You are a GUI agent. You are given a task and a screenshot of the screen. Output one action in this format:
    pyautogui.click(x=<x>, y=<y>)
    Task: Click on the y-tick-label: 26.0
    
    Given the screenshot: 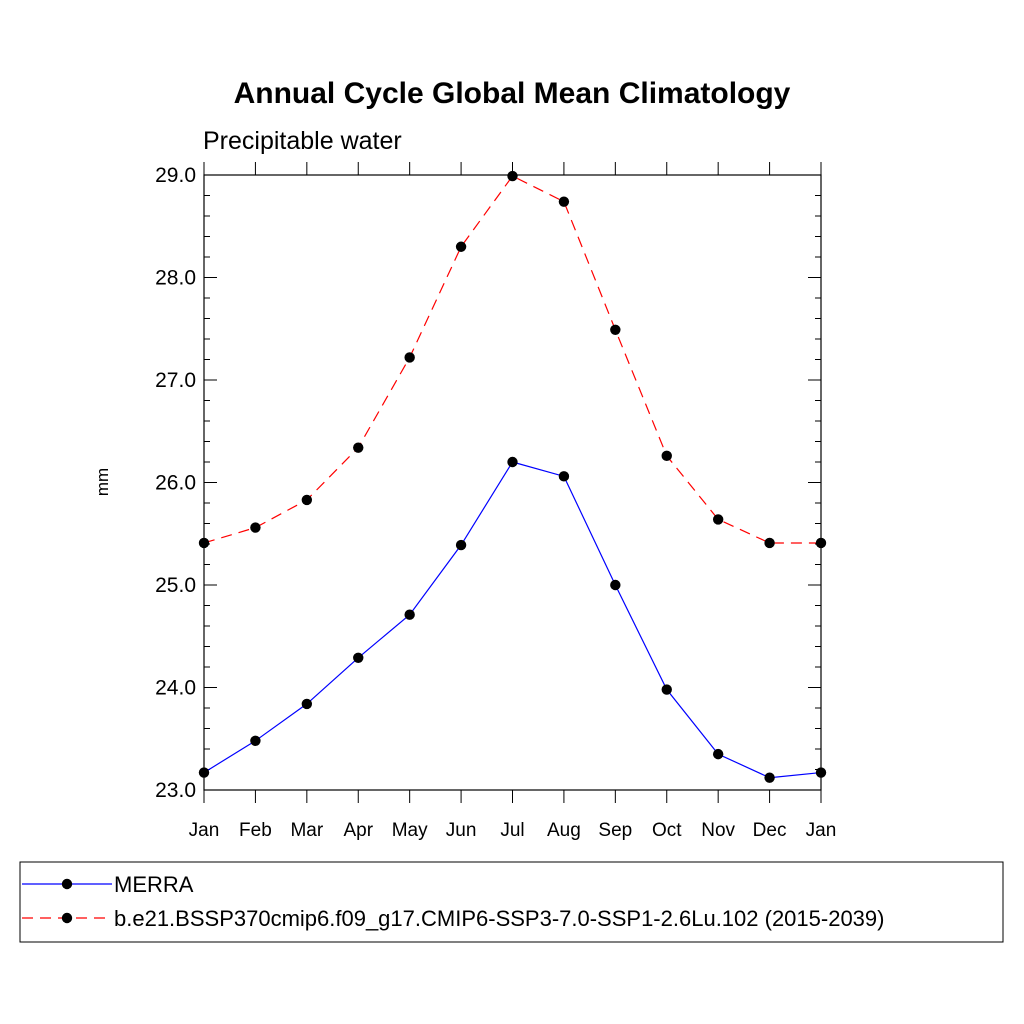 What is the action you would take?
    pyautogui.click(x=175, y=483)
    